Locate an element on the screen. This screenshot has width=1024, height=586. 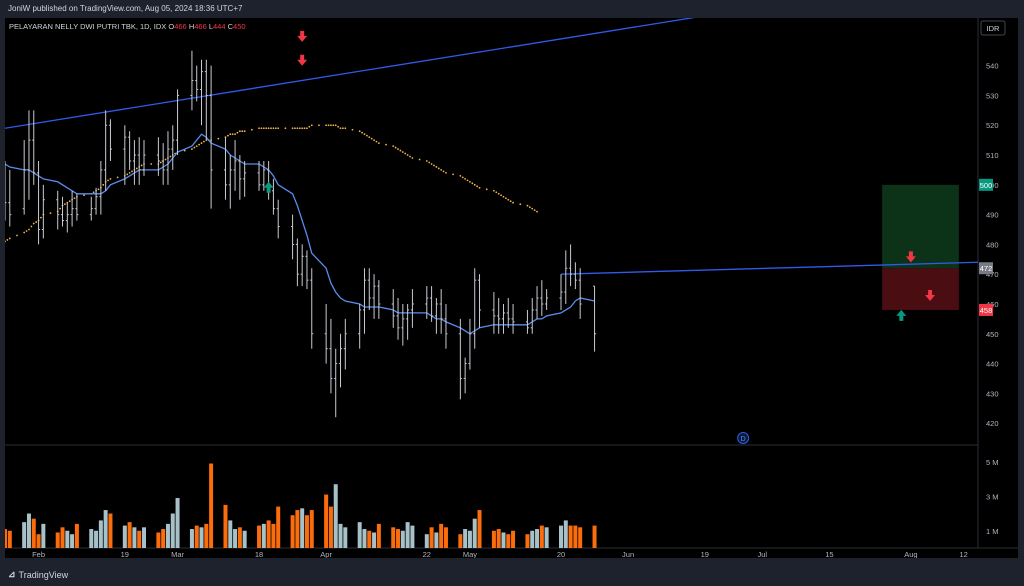
buy-arrow-icon is located at coordinates (268, 187).